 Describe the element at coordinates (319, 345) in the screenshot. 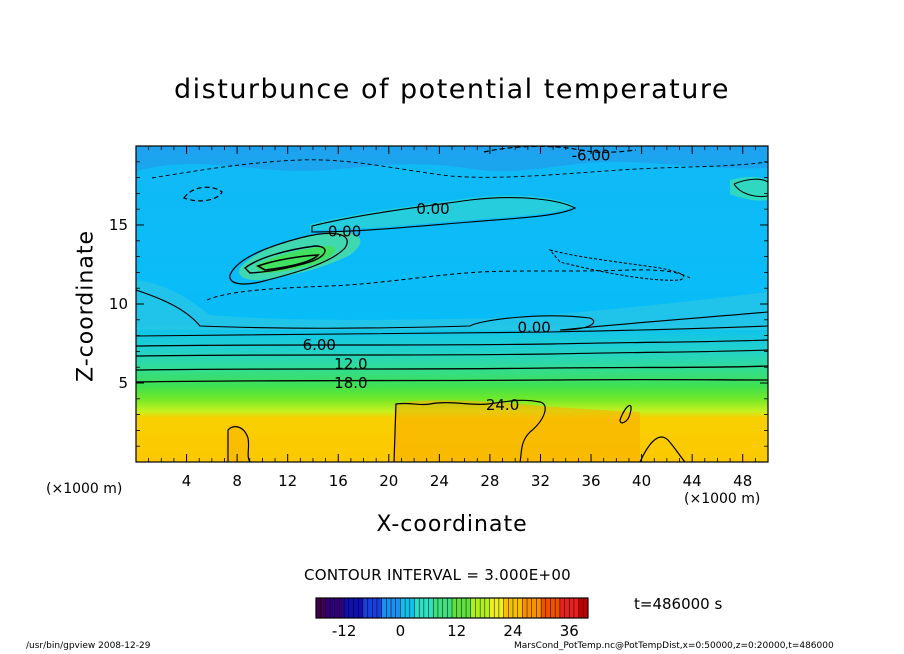

I see `contour-label: 6.00` at that location.